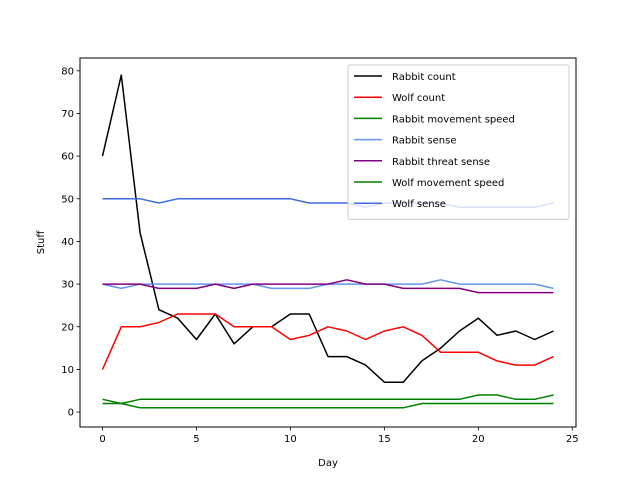  What do you see at coordinates (419, 204) in the screenshot?
I see `legend-label: Wolf sense` at bounding box center [419, 204].